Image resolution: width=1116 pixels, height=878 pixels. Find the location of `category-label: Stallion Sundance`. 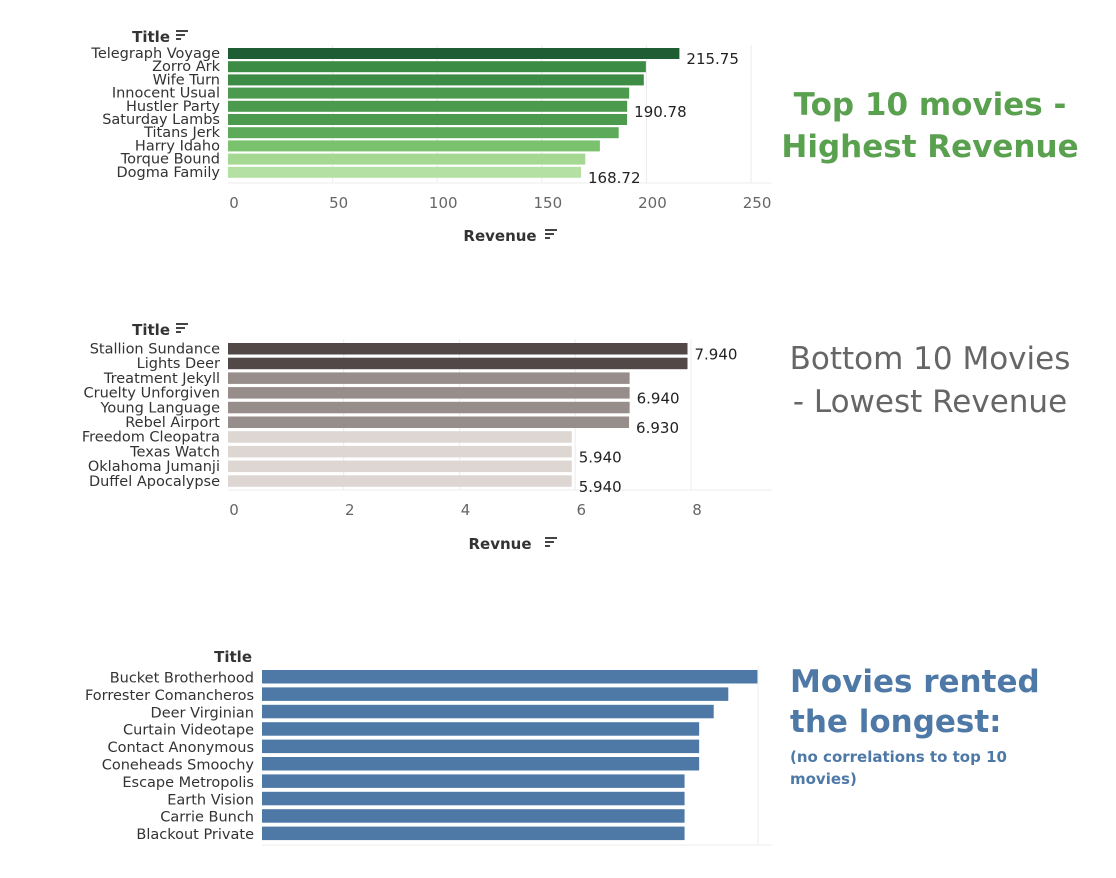

category-label: Stallion Sundance is located at coordinates (155, 350).